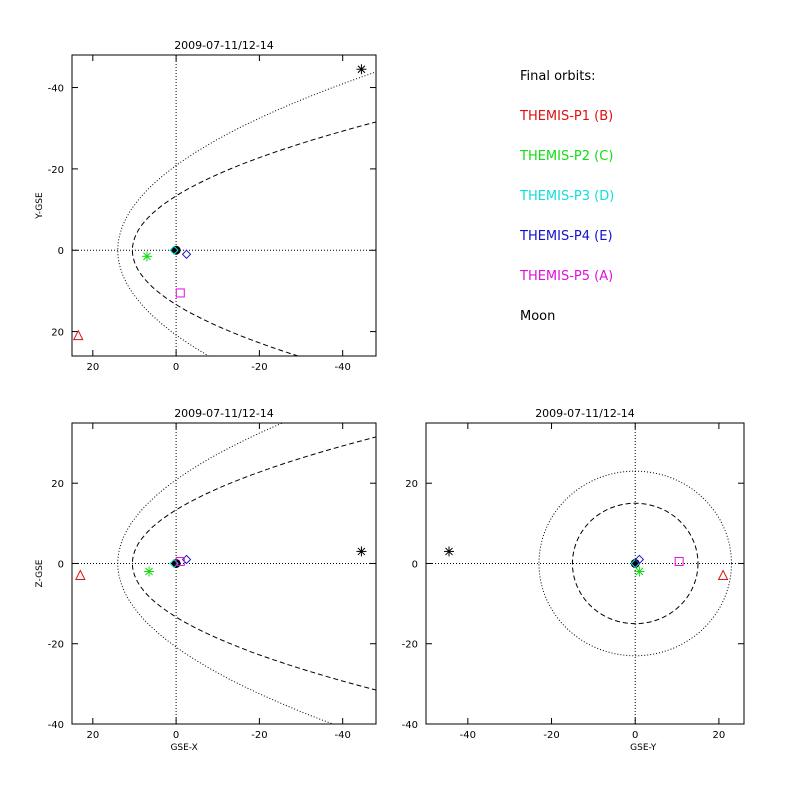 The height and width of the screenshot is (800, 800). What do you see at coordinates (40, 573) in the screenshot?
I see `y-axis-label: Z-GSE` at bounding box center [40, 573].